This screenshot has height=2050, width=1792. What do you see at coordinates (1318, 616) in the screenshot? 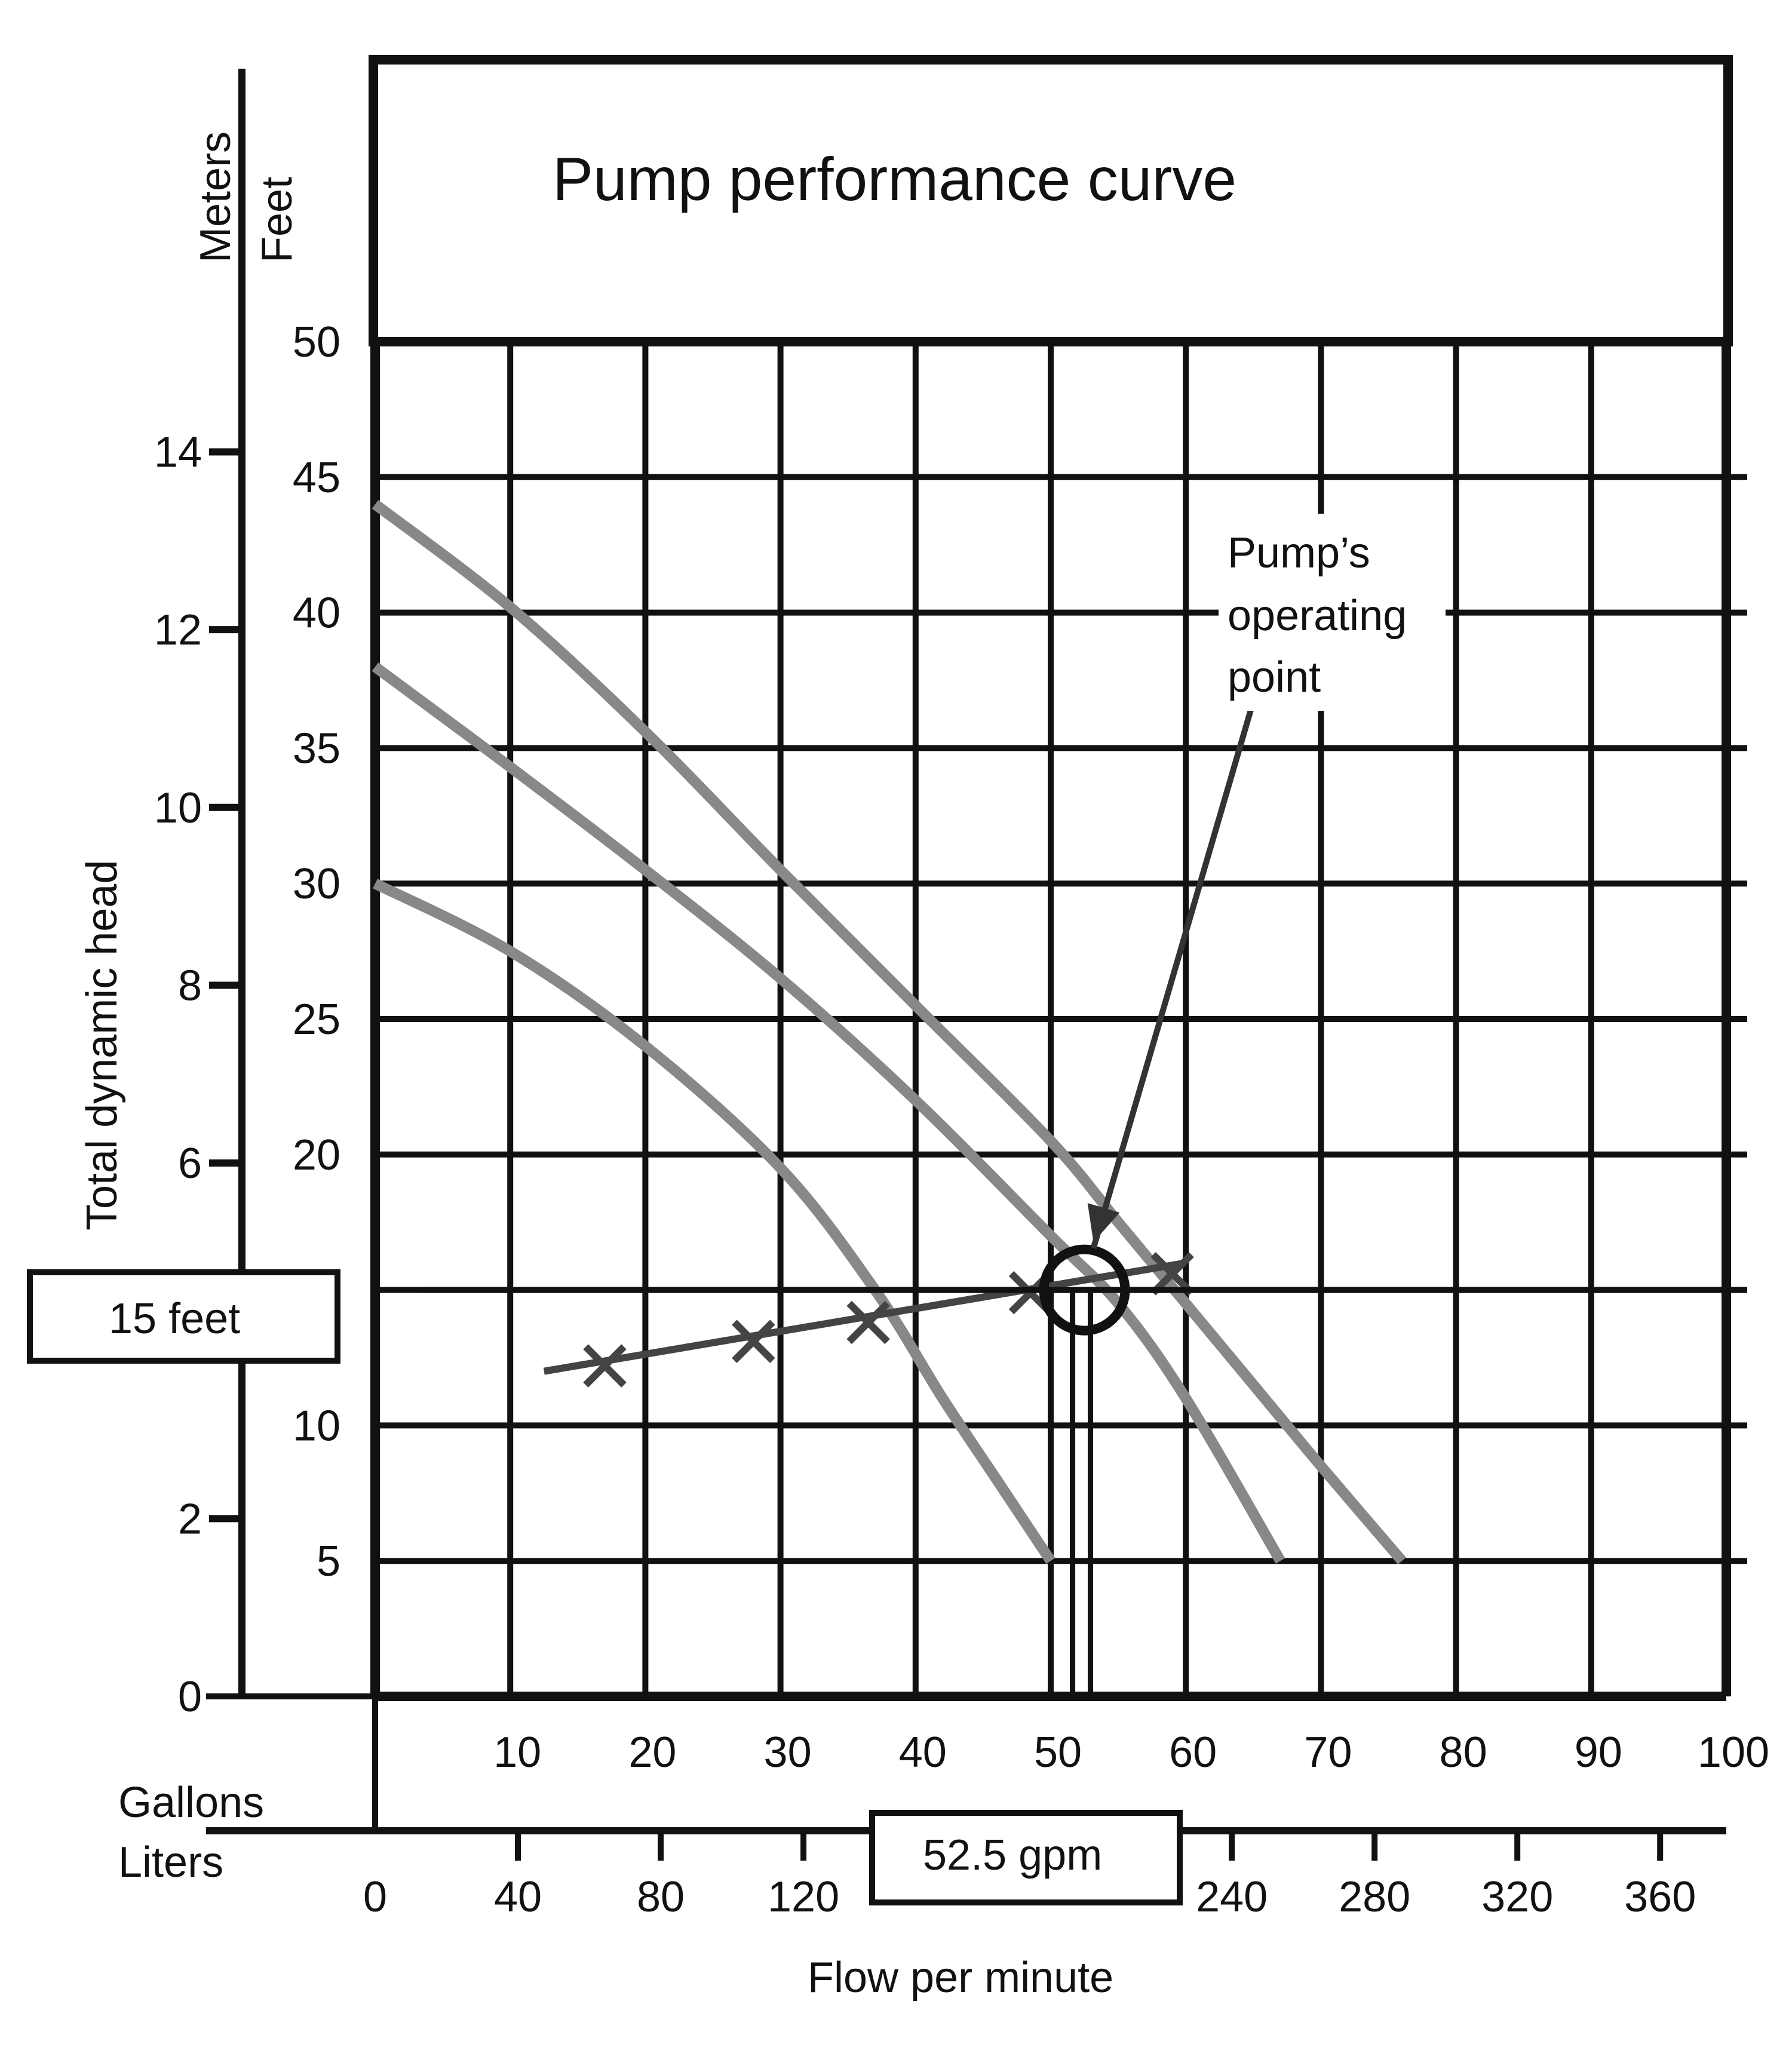
I see `operating-point-label-line-2: operating` at bounding box center [1318, 616].